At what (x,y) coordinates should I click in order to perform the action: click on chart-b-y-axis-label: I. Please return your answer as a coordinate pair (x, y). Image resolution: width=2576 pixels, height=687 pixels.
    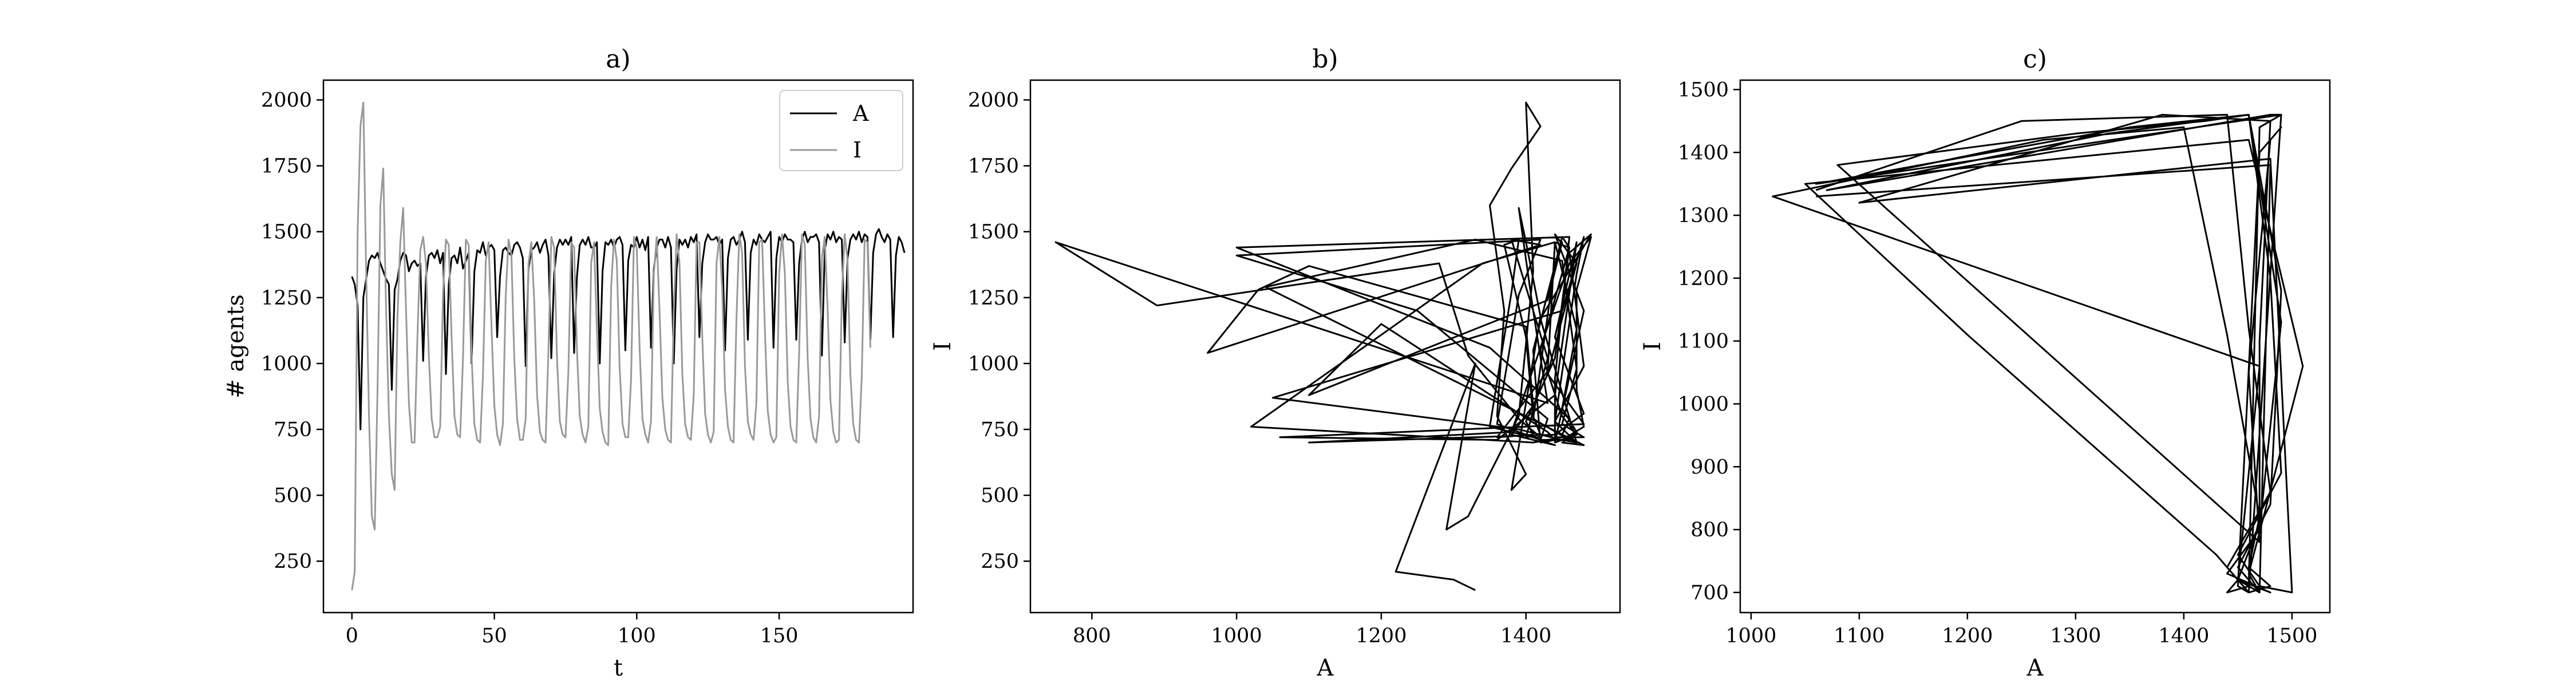
    Looking at the image, I should click on (943, 347).